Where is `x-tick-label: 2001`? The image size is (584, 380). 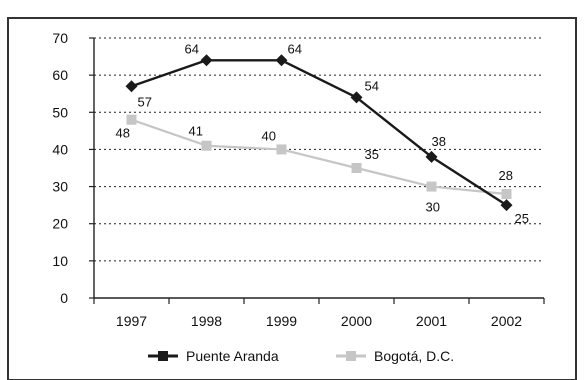 x-tick-label: 2001 is located at coordinates (431, 321).